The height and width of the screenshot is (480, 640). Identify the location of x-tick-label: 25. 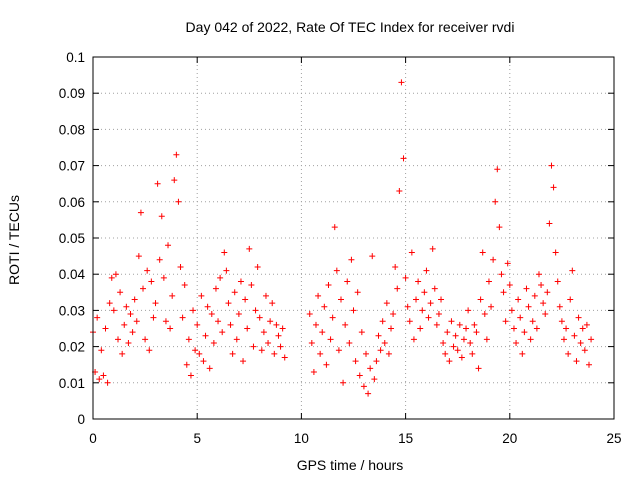
(613, 438).